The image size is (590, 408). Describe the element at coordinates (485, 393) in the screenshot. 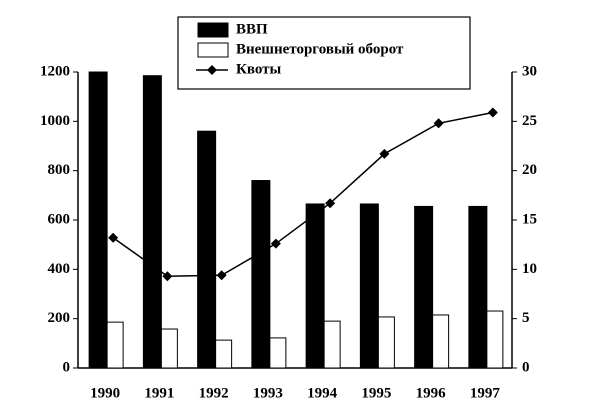

I see `x-tick-label: 1997` at that location.